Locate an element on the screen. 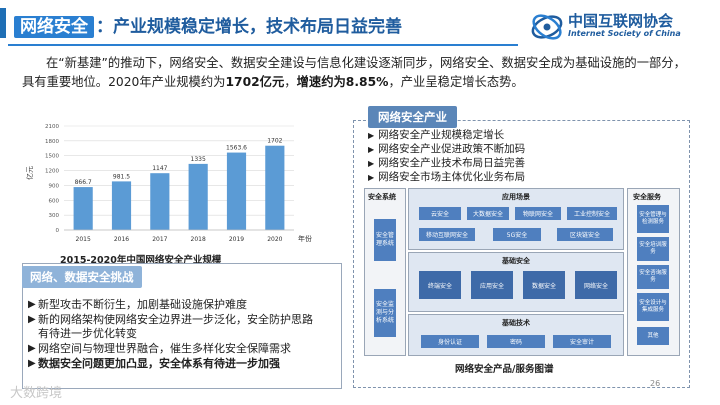 Image resolution: width=720 pixels, height=405 pixels. challenge-item: ▶ 网络空间与物理世界融合，催生多样化安全保障需求 is located at coordinates (159, 348).